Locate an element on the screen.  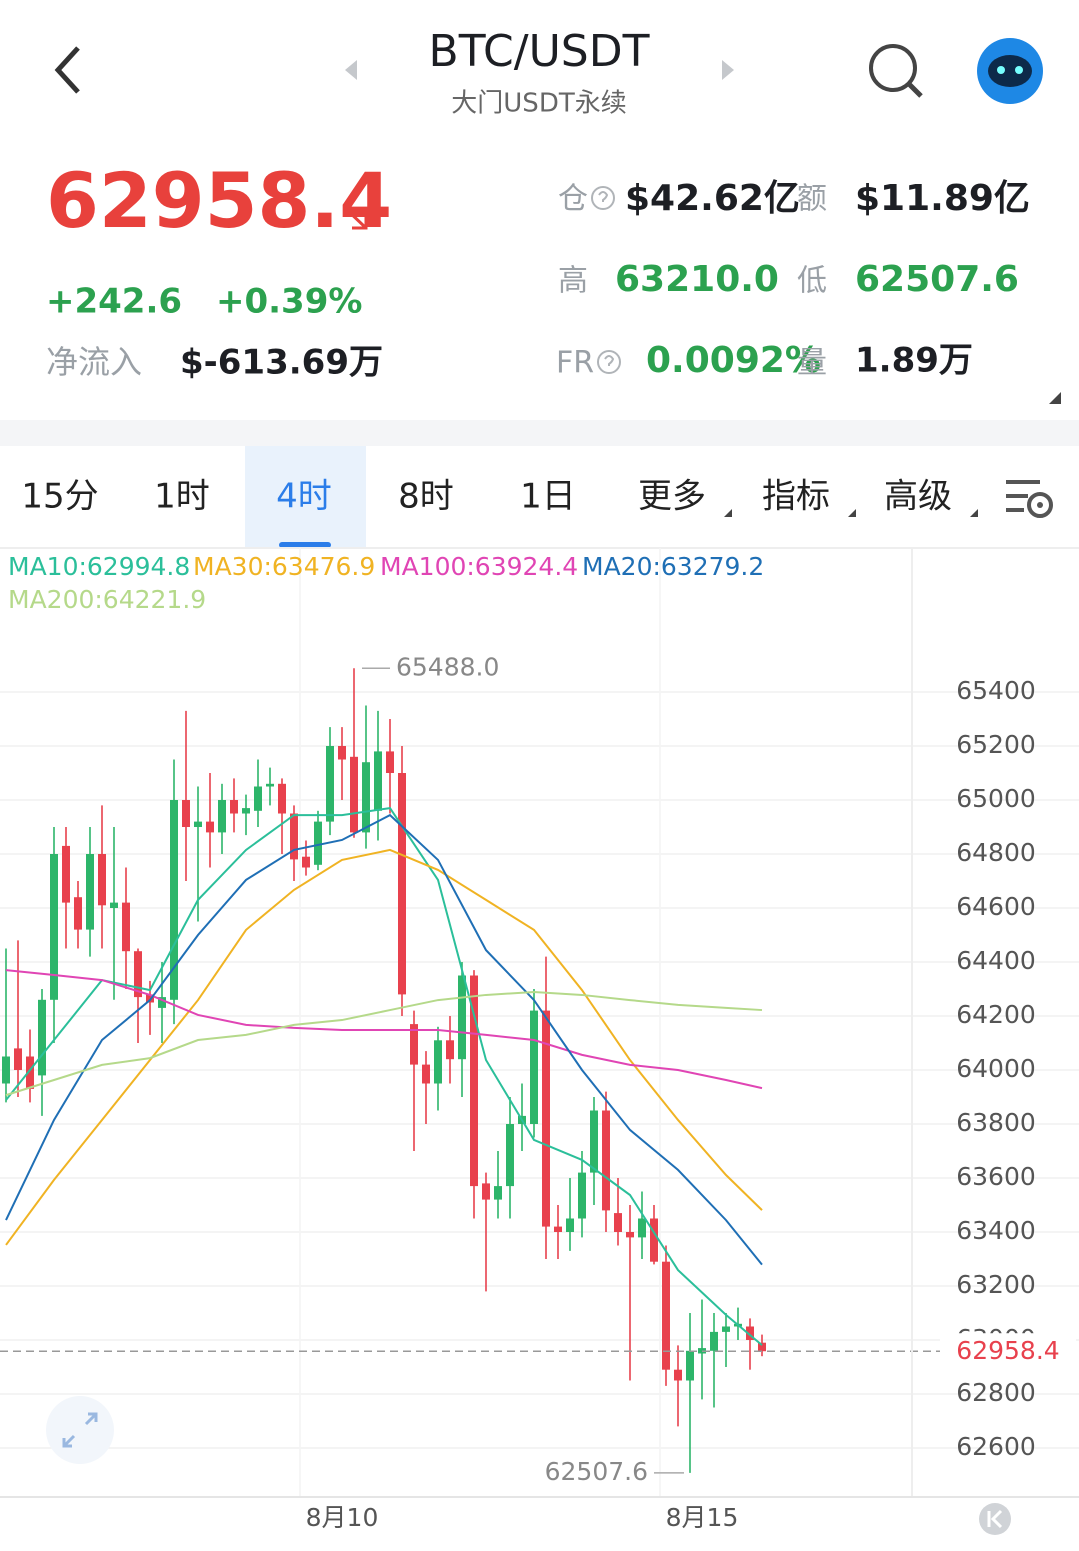
search-button is located at coordinates (896, 71).